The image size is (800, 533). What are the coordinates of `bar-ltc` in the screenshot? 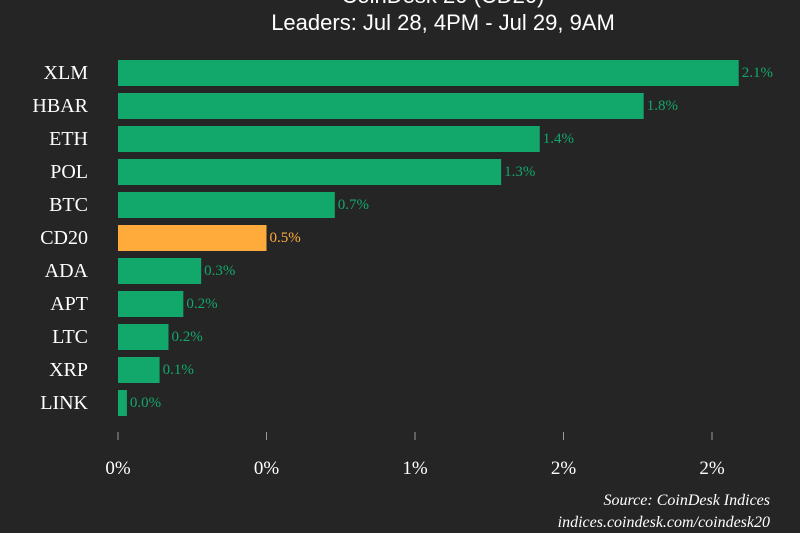 It's located at (143, 337).